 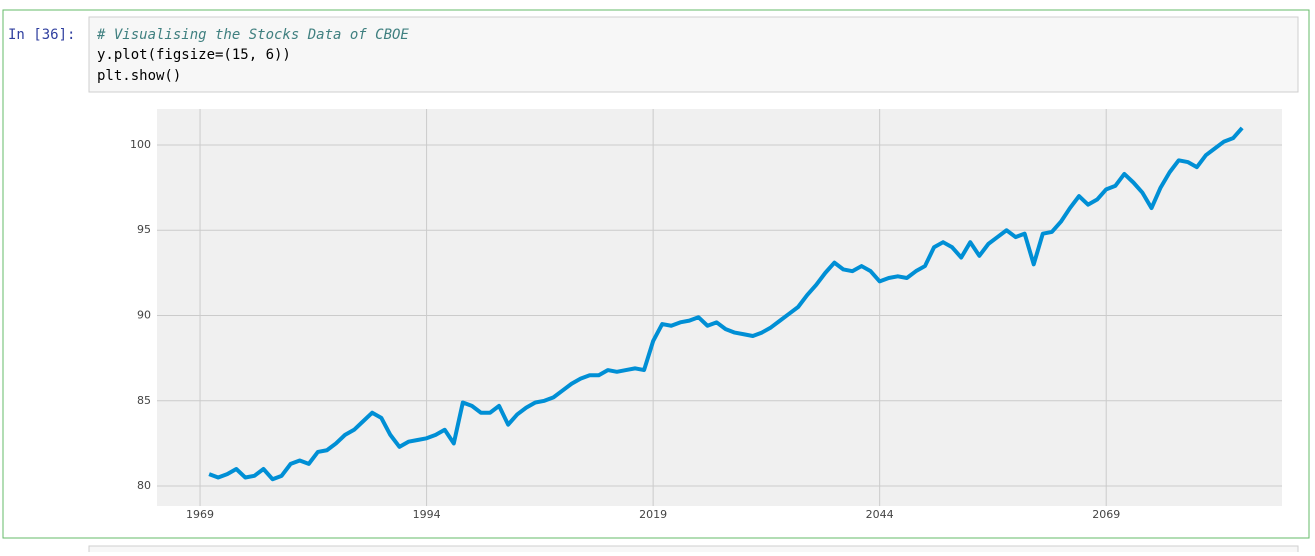 I want to click on y-tick-label: 95, so click(x=144, y=229).